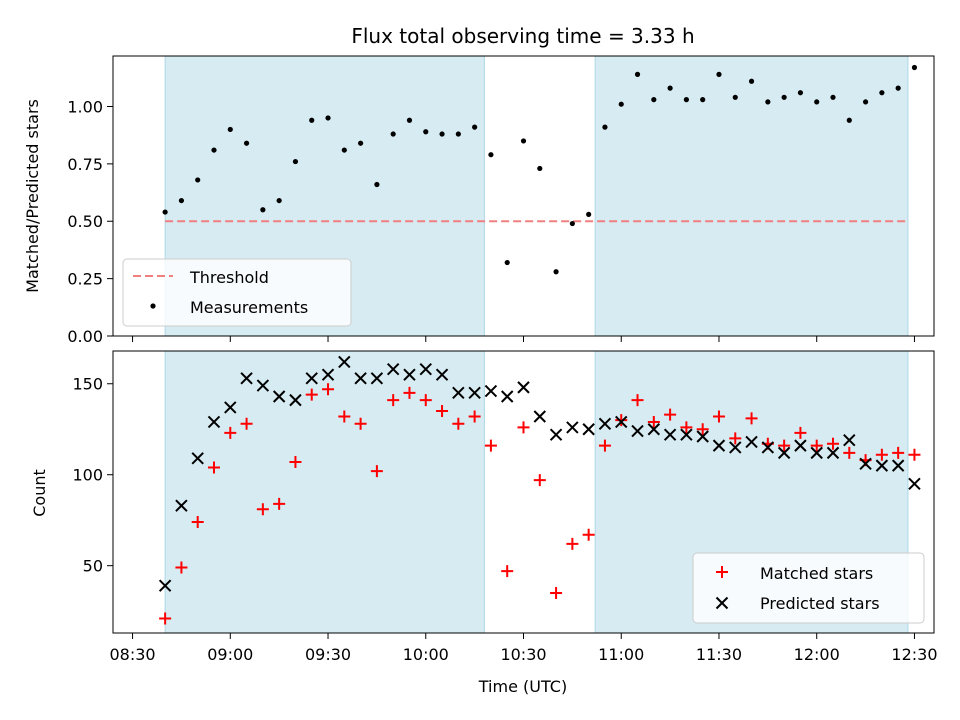 The image size is (960, 720). Describe the element at coordinates (722, 572) in the screenshot. I see `legend-matched-swatch` at that location.